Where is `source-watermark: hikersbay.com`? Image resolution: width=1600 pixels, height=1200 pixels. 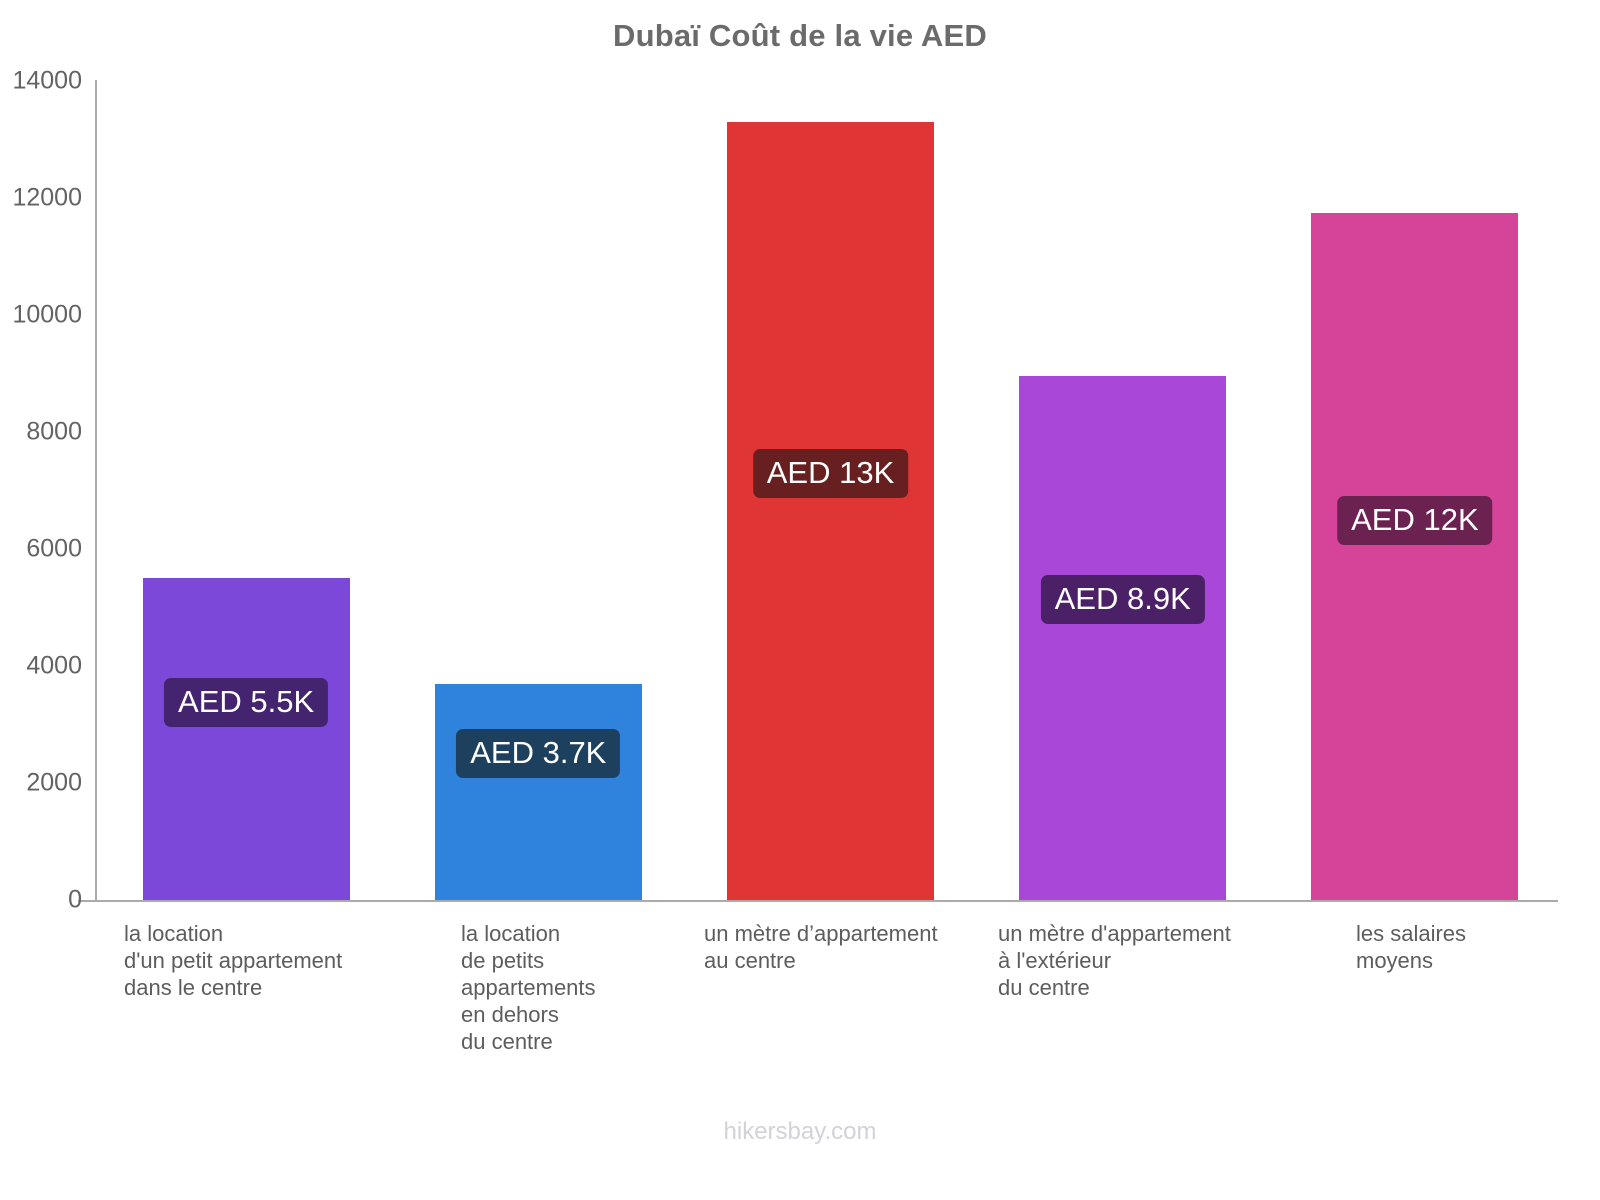
source-watermark: hikersbay.com is located at coordinates (800, 1131).